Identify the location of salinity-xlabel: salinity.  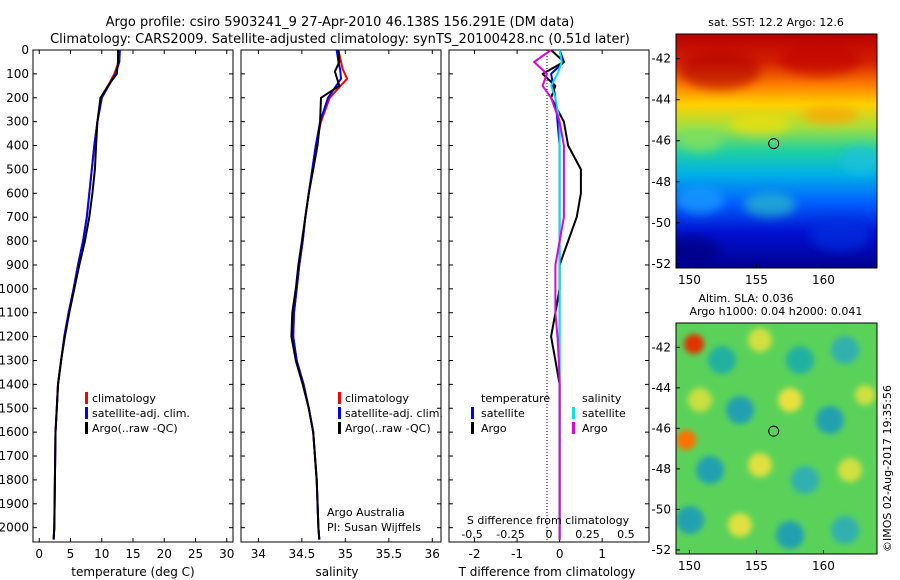
(336, 572).